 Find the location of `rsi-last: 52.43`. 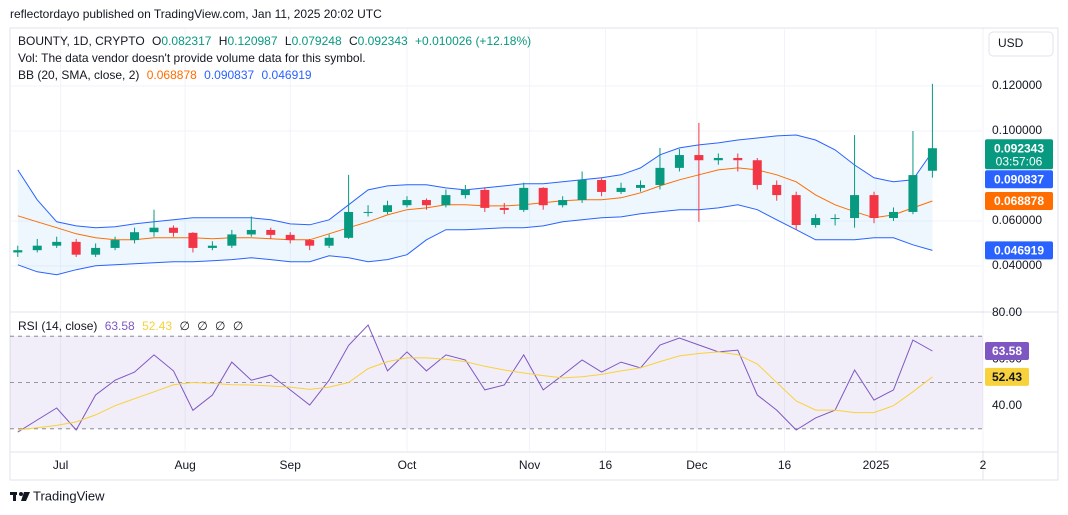

rsi-last: 52.43 is located at coordinates (1007, 377).